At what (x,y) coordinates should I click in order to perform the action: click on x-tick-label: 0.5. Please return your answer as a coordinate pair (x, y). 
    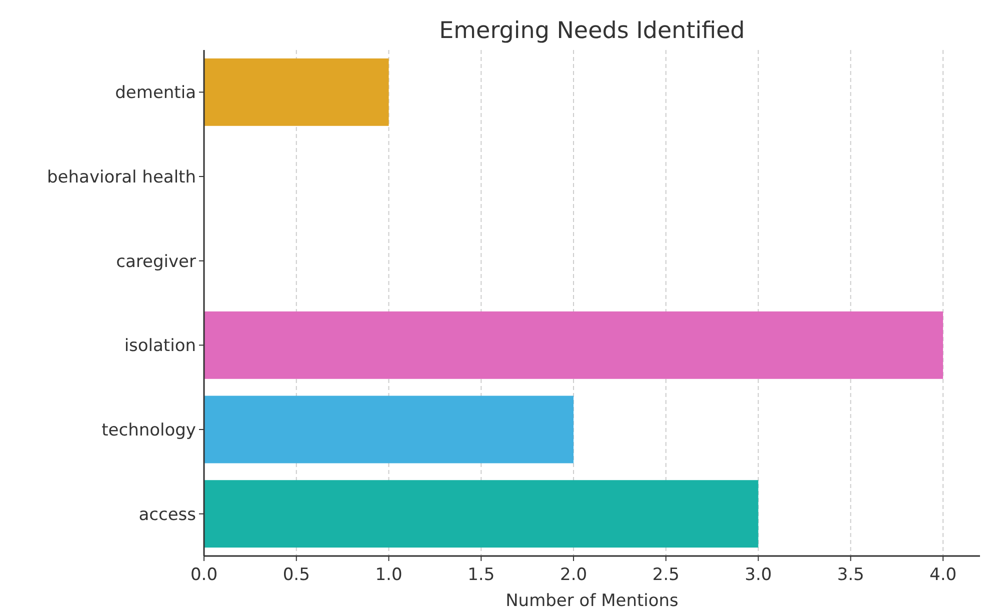
    Looking at the image, I should click on (296, 575).